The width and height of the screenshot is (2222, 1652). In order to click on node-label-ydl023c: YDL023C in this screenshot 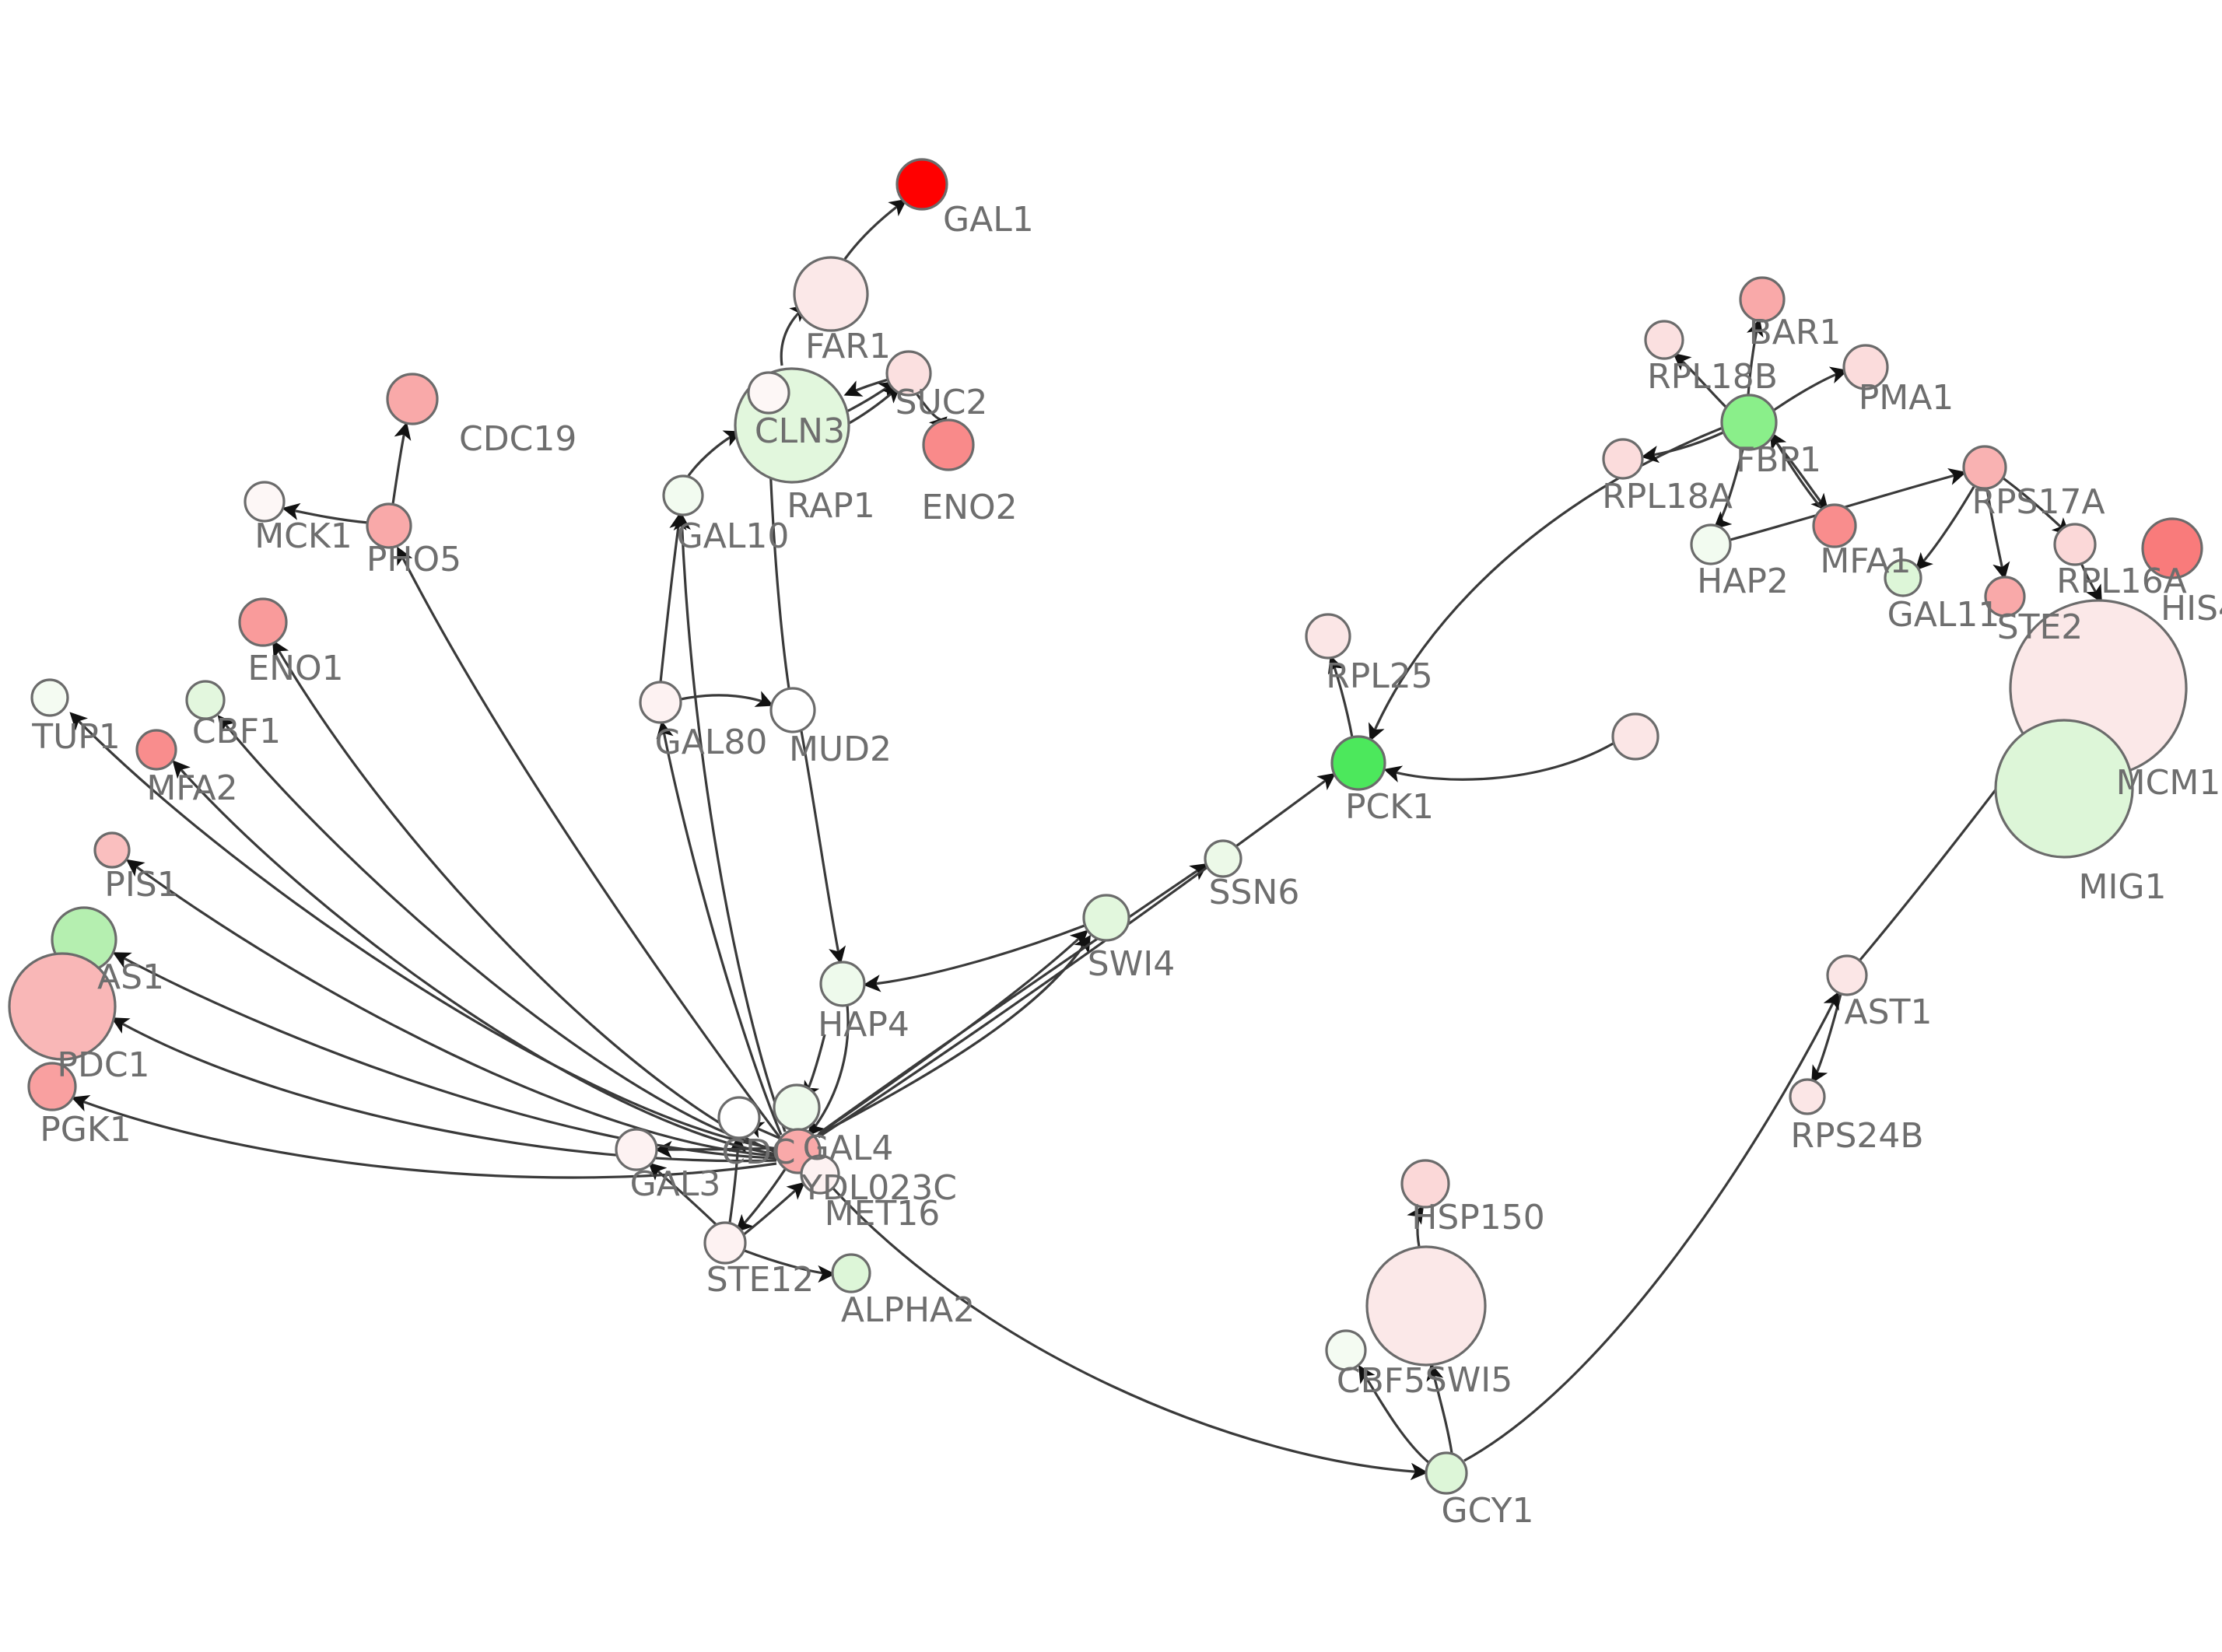, I will do `click(879, 1188)`.